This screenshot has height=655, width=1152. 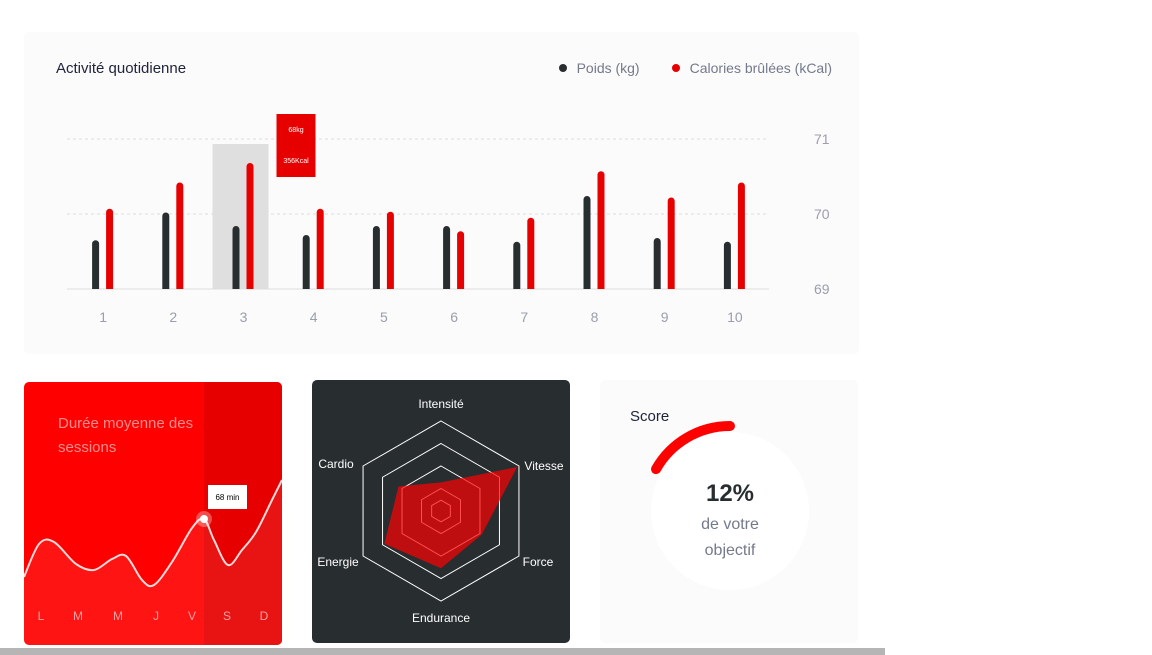 What do you see at coordinates (693, 448) in the screenshot?
I see `score-progress-arc` at bounding box center [693, 448].